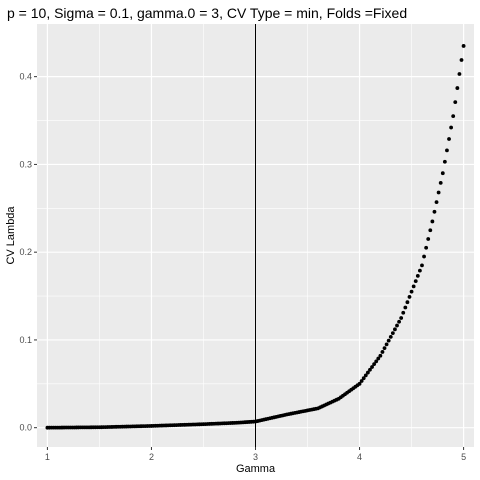  What do you see at coordinates (25, 77) in the screenshot?
I see `y-tick-label: 0.4` at bounding box center [25, 77].